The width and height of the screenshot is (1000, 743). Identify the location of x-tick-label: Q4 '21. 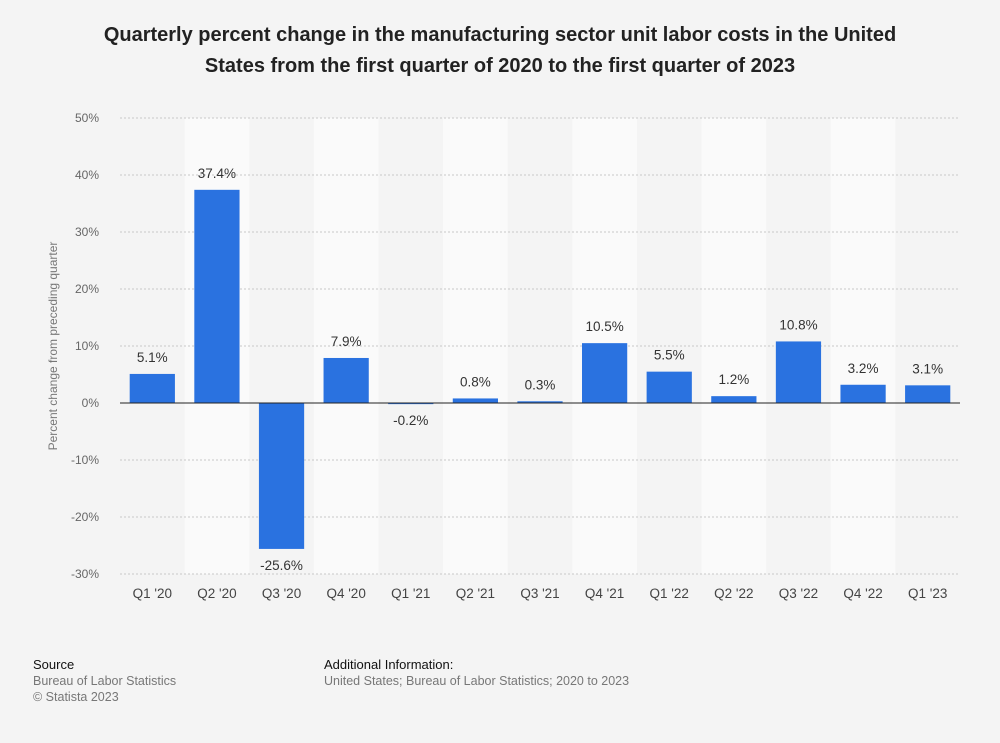
(604, 593).